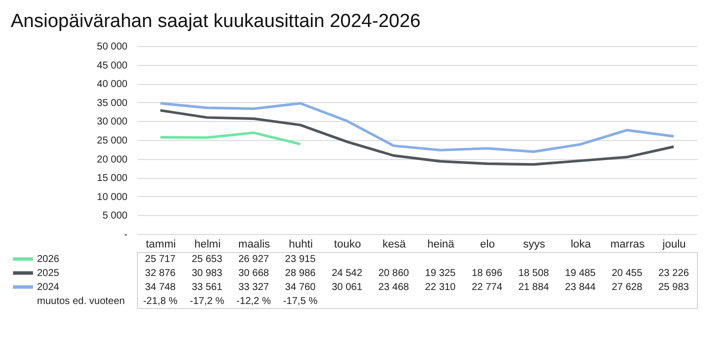 The height and width of the screenshot is (338, 720). What do you see at coordinates (580, 273) in the screenshot?
I see `data-label: 19 485` at bounding box center [580, 273].